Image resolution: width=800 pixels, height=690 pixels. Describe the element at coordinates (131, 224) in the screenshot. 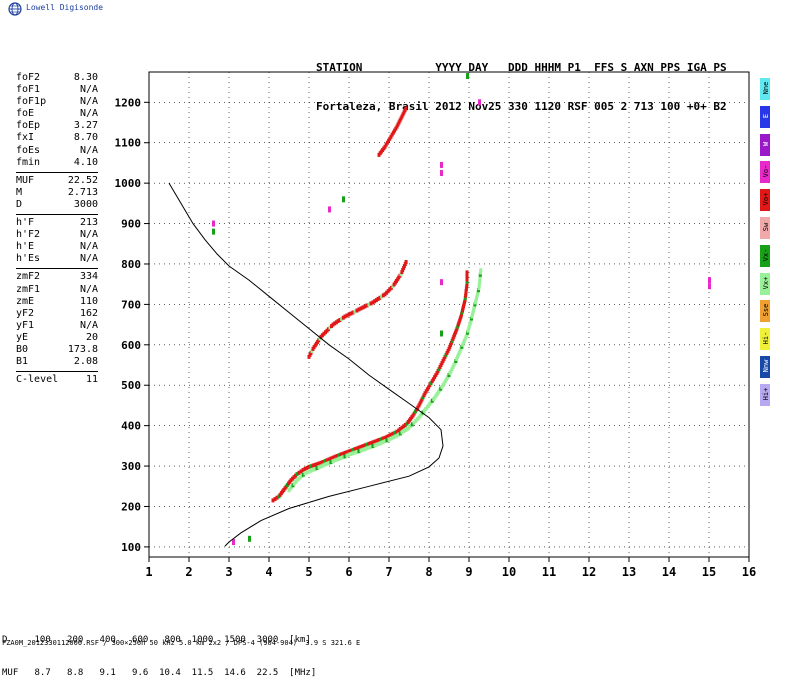

I see `y-tick-label: 900` at that location.